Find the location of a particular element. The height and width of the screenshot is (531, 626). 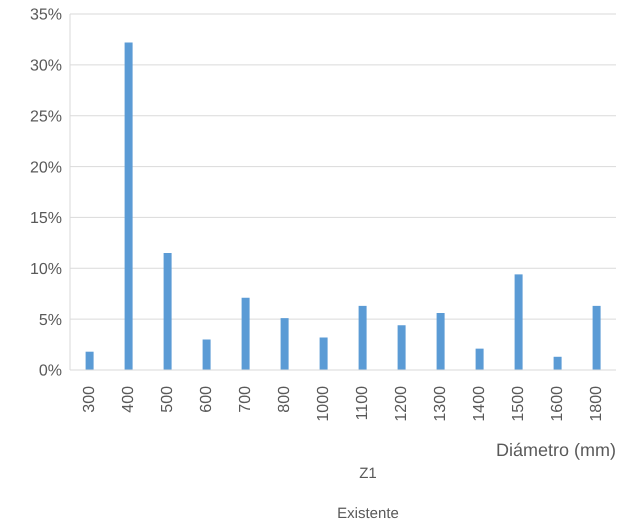

x-tick-label: 1500 is located at coordinates (518, 404).